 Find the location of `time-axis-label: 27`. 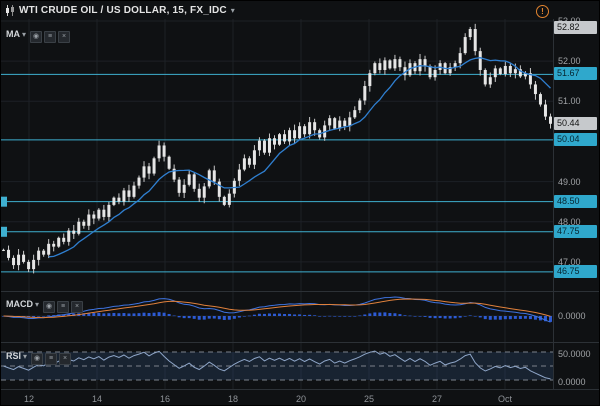

time-axis-label: 27 is located at coordinates (437, 399).